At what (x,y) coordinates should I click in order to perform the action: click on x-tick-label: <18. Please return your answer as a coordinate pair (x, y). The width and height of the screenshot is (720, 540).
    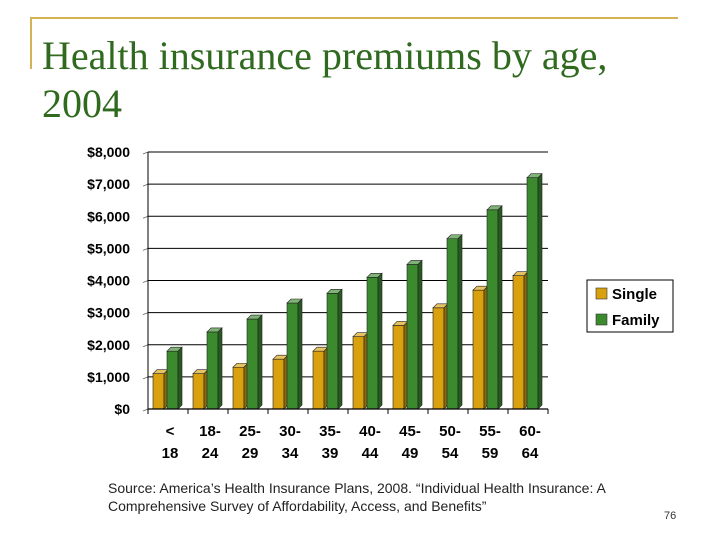
    Looking at the image, I should click on (170, 442).